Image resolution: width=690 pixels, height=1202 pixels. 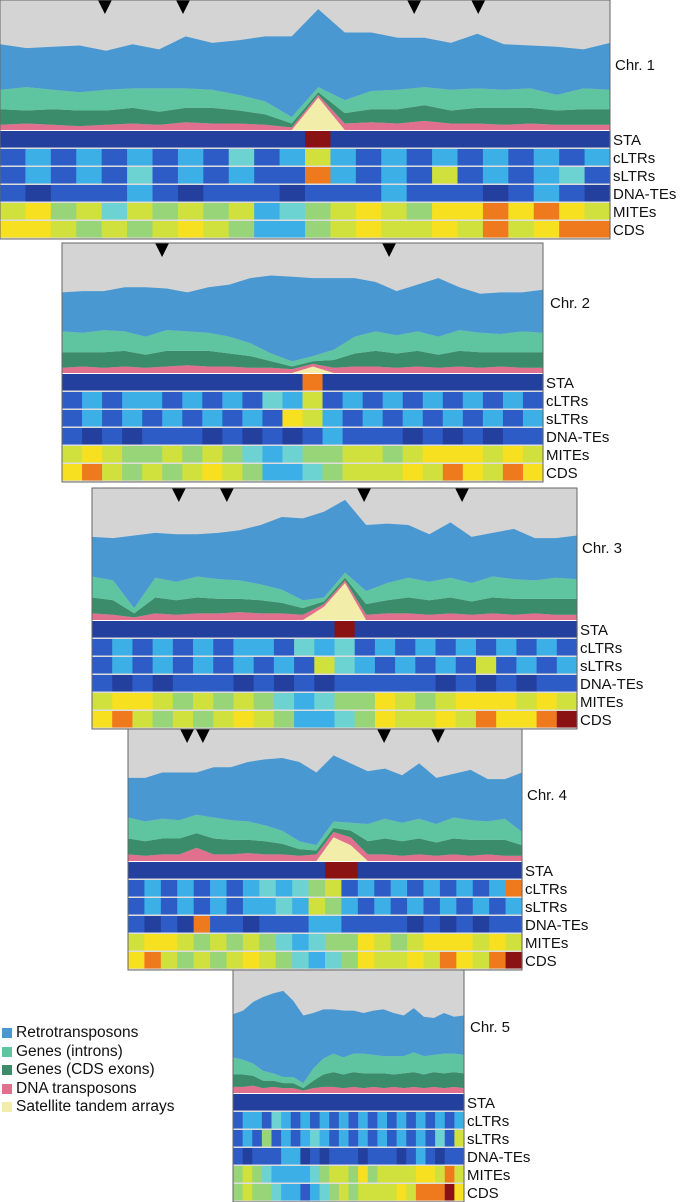 What do you see at coordinates (627, 140) in the screenshot?
I see `track-label: STA` at bounding box center [627, 140].